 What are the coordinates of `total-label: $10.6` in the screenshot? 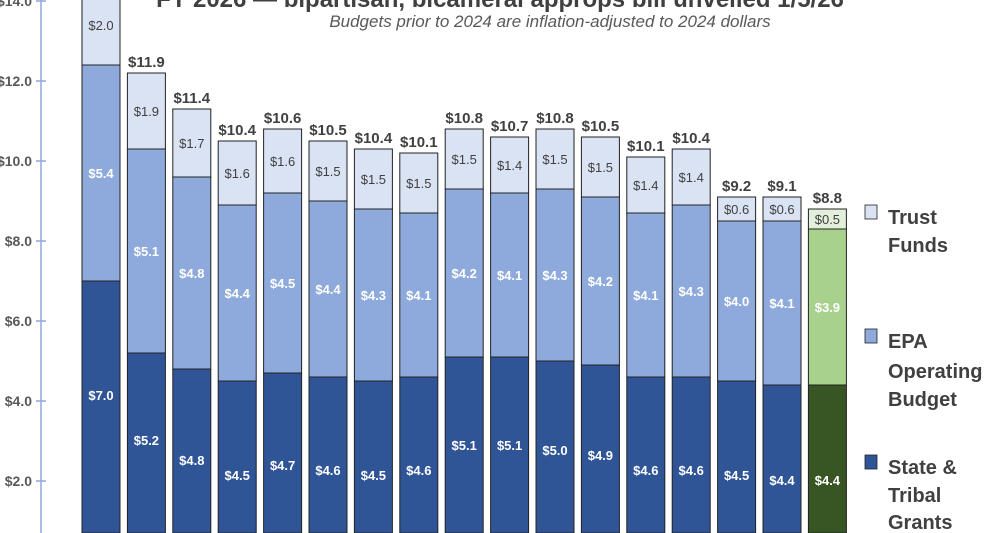 It's located at (283, 118).